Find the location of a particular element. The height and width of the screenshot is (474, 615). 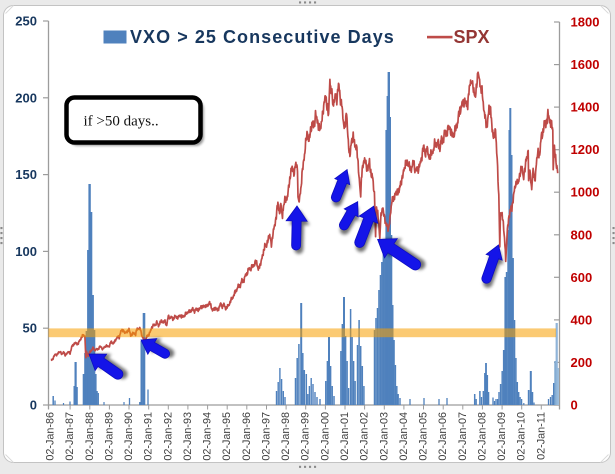

svg-text: VXO > 25 Consecutive Days is located at coordinates (262, 37).